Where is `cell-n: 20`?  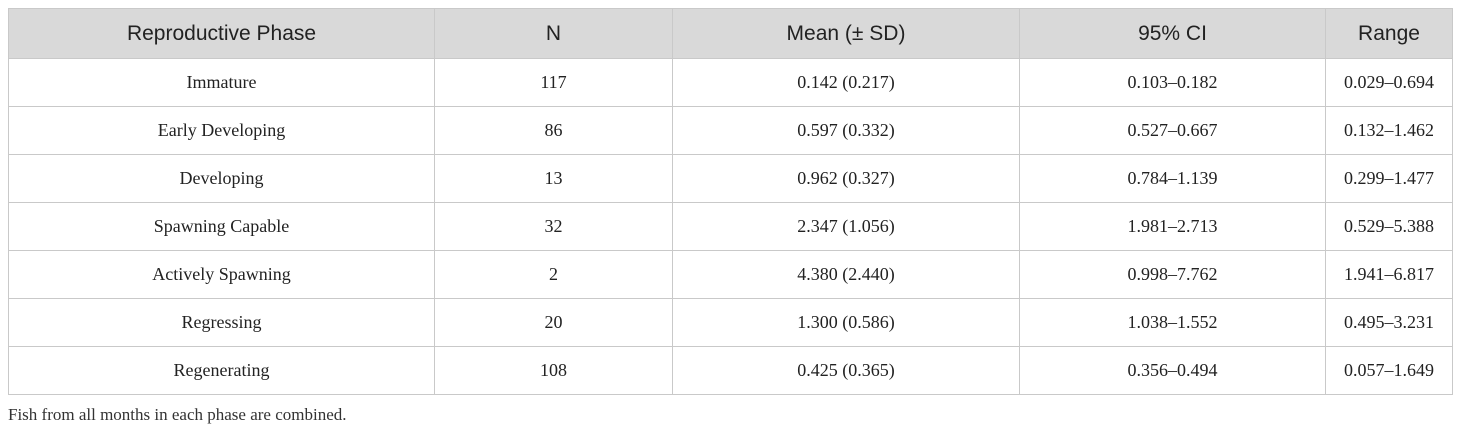
cell-n: 20 is located at coordinates (553, 322).